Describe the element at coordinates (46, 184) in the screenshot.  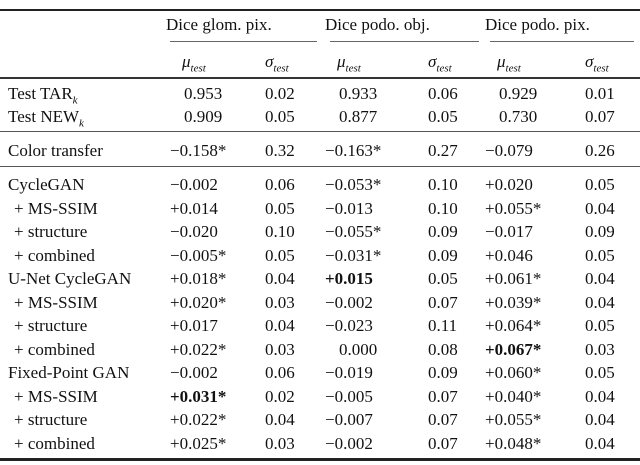
I see `row-label-text: CycleGAN` at that location.